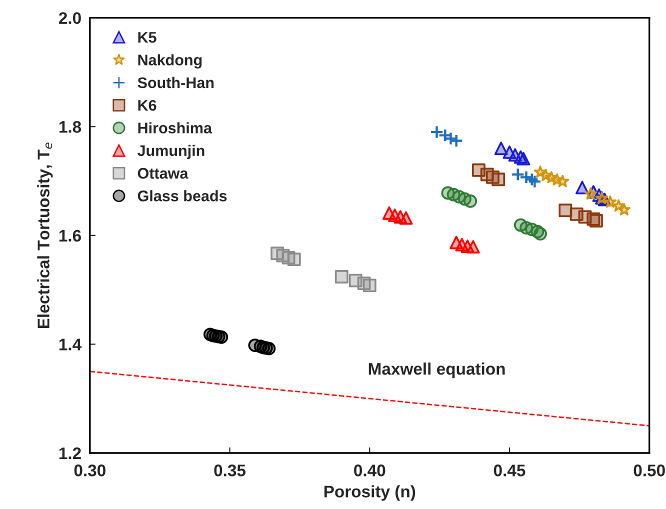 Image resolution: width=666 pixels, height=509 pixels. I want to click on x-tick-label: 0.50, so click(649, 470).